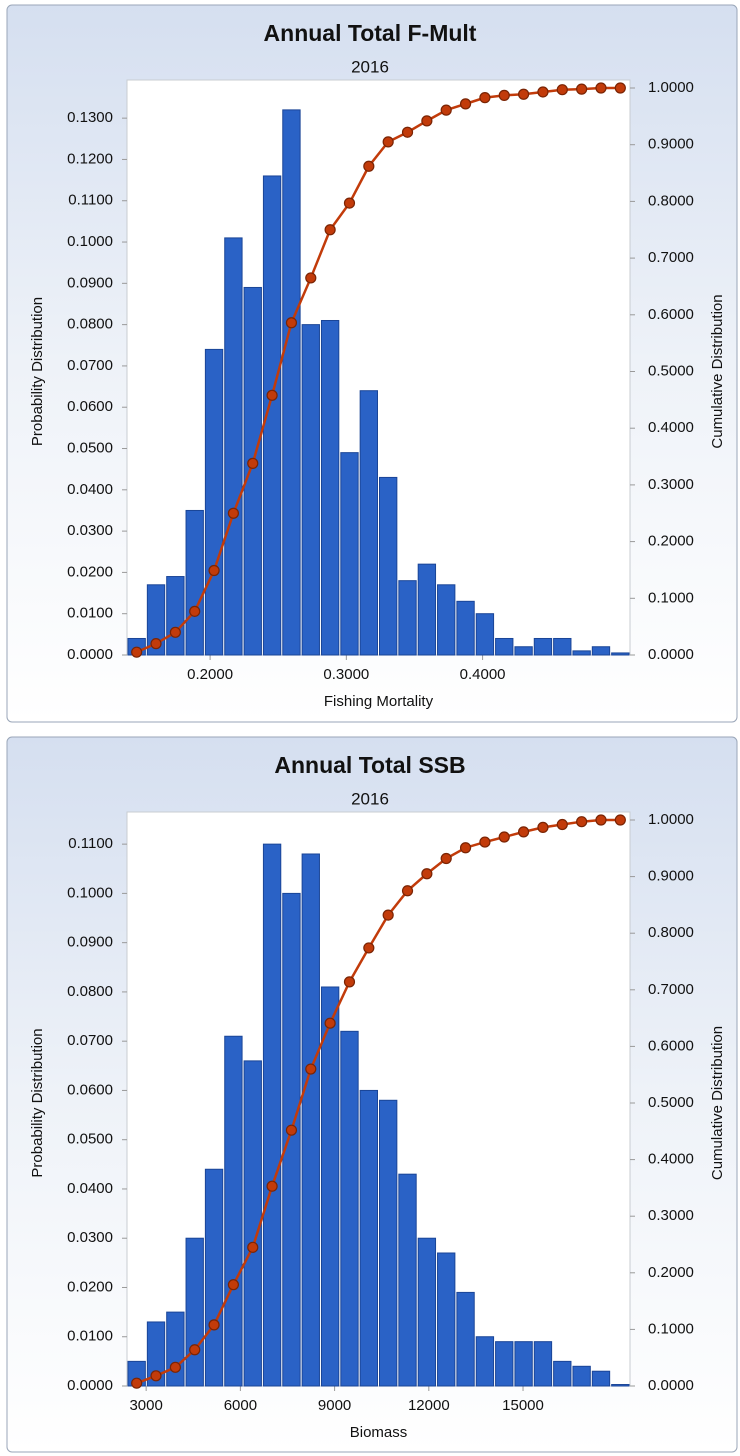  What do you see at coordinates (90, 158) in the screenshot?
I see `y-tick-label: 0.1200` at bounding box center [90, 158].